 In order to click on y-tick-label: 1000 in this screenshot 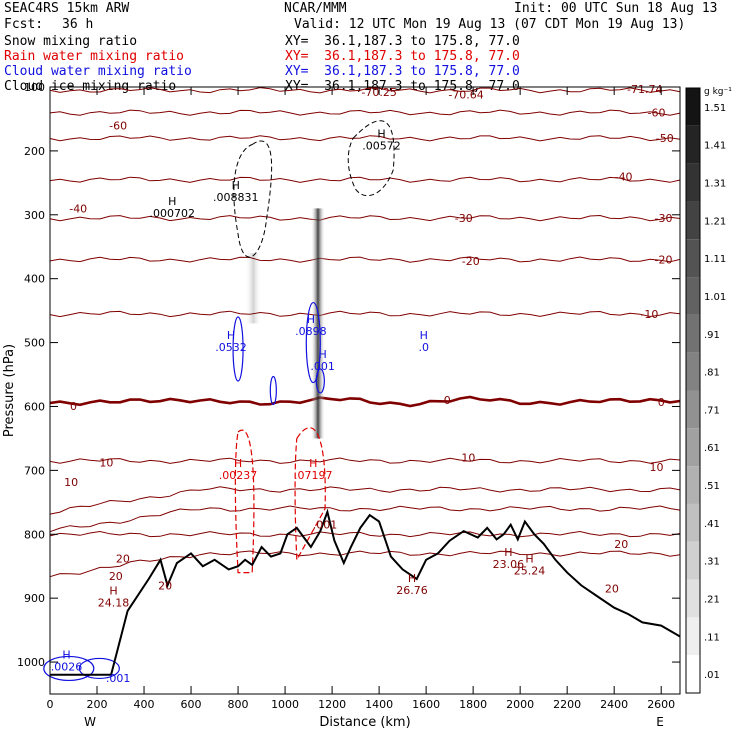, I will do `click(31, 662)`.